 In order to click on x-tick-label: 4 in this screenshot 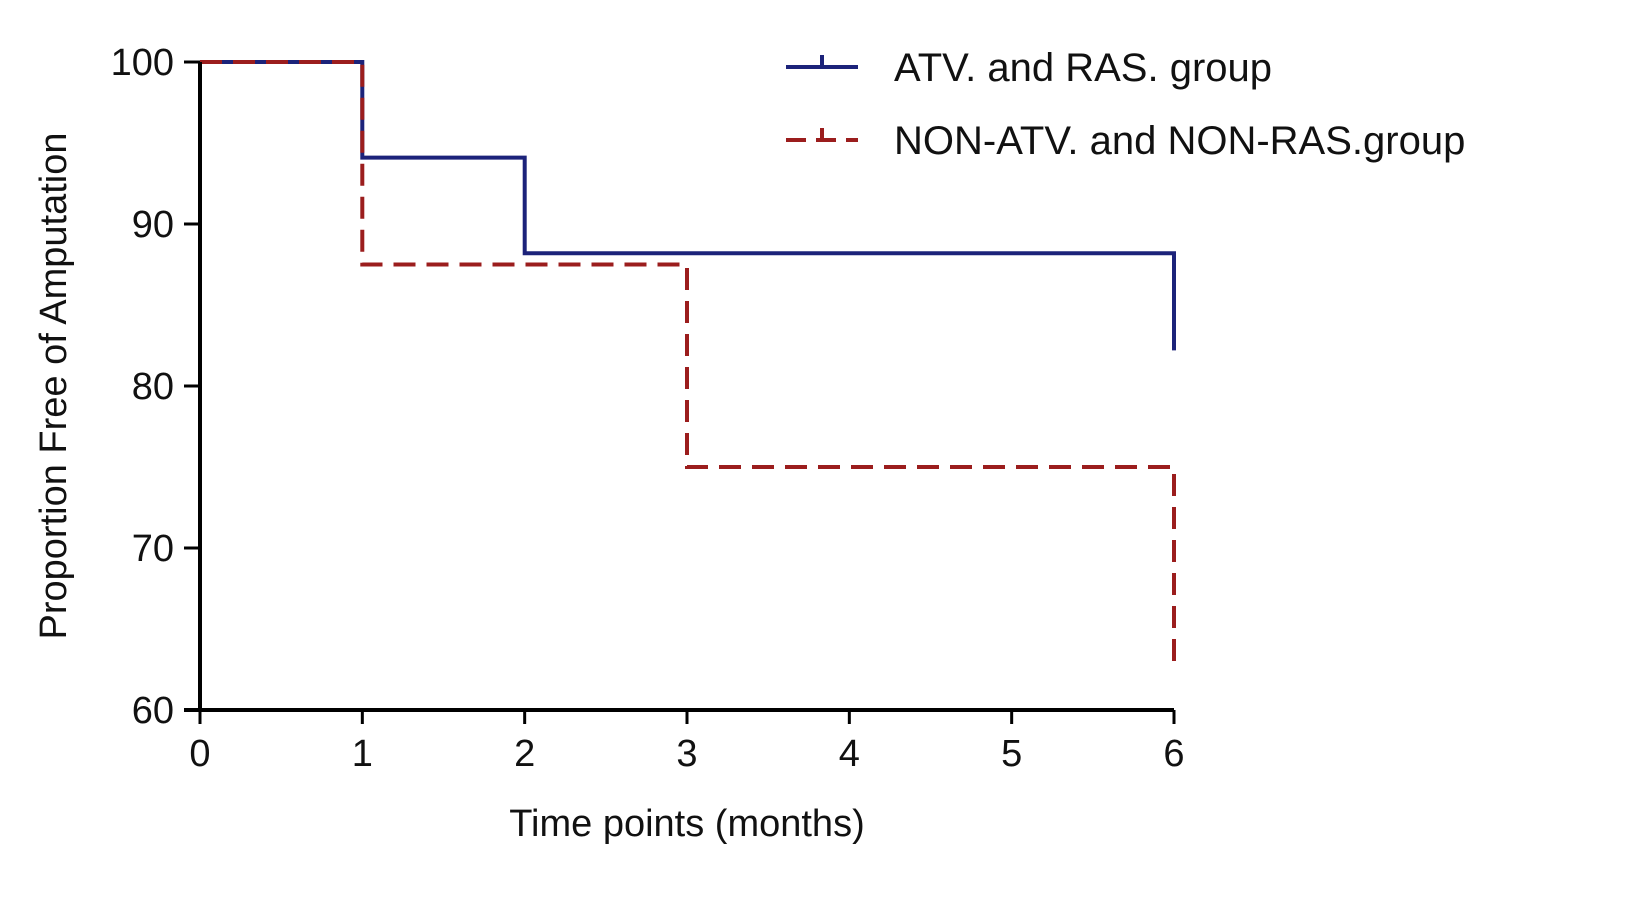, I will do `click(849, 754)`.